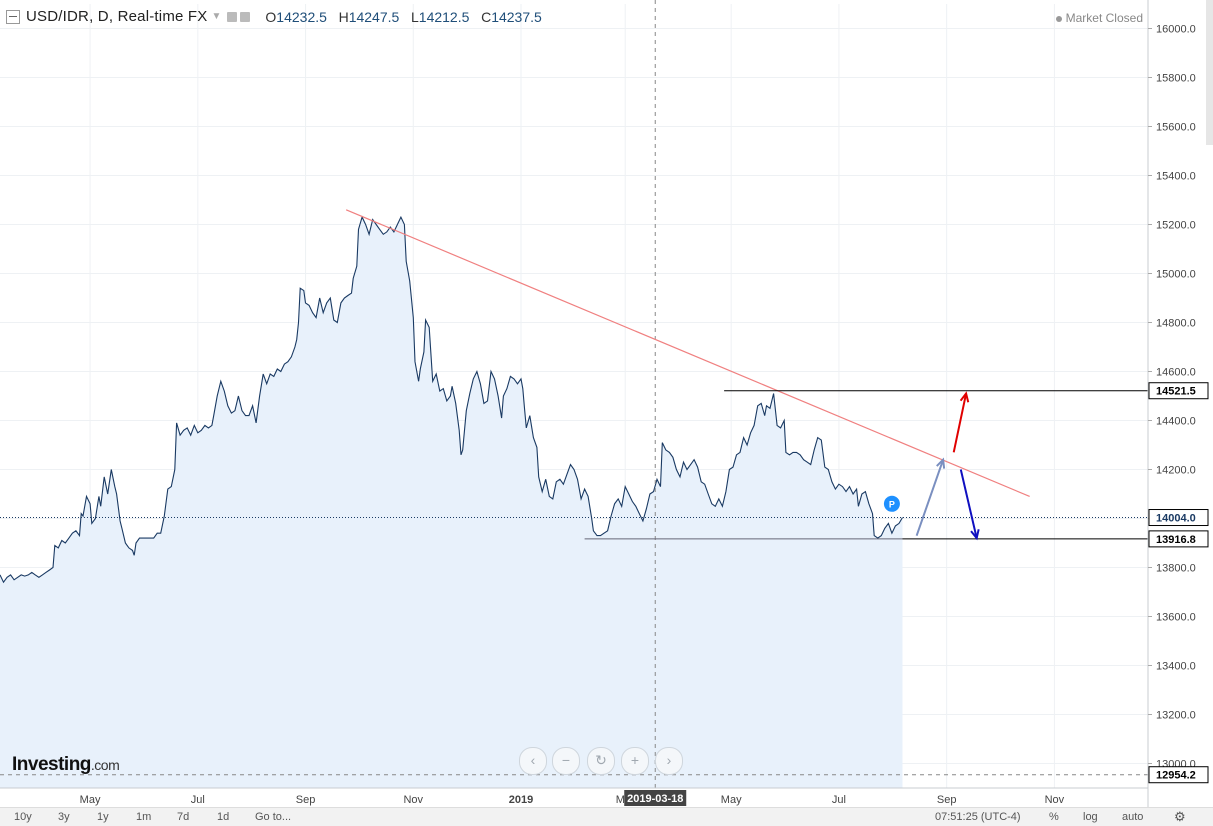  I want to click on y-tick-label: 14800.0, so click(1176, 324).